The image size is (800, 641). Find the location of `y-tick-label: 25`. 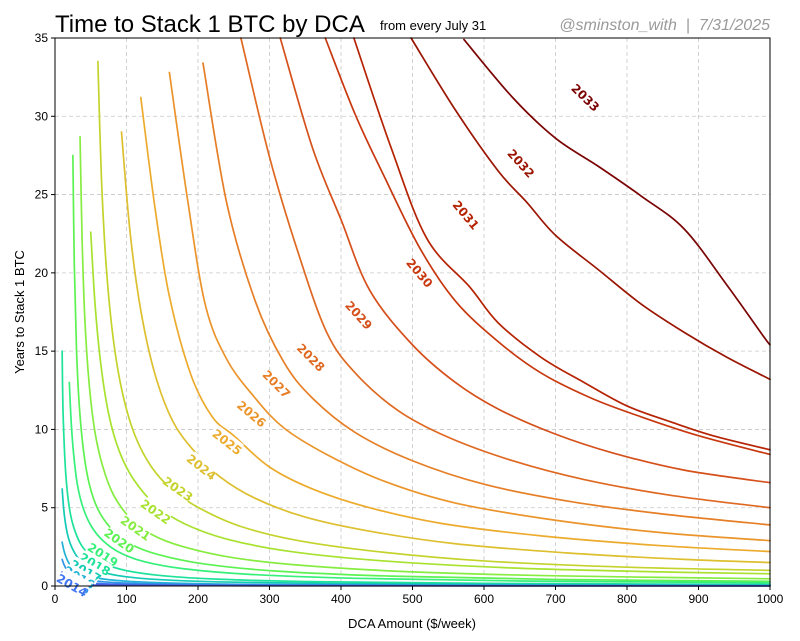

y-tick-label: 25 is located at coordinates (42, 195).